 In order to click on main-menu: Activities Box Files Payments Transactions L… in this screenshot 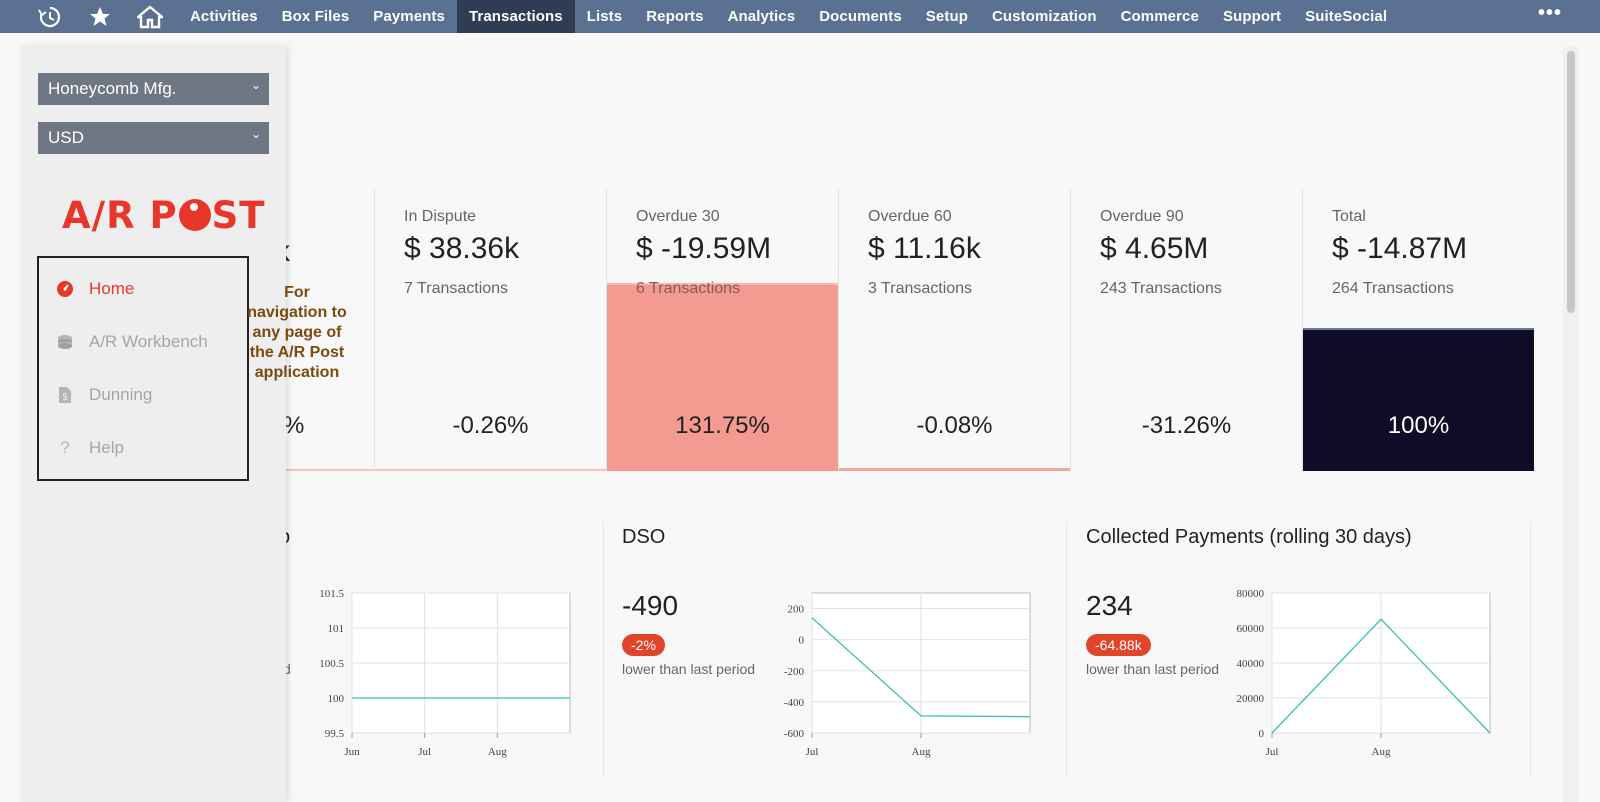, I will do `click(788, 16)`.